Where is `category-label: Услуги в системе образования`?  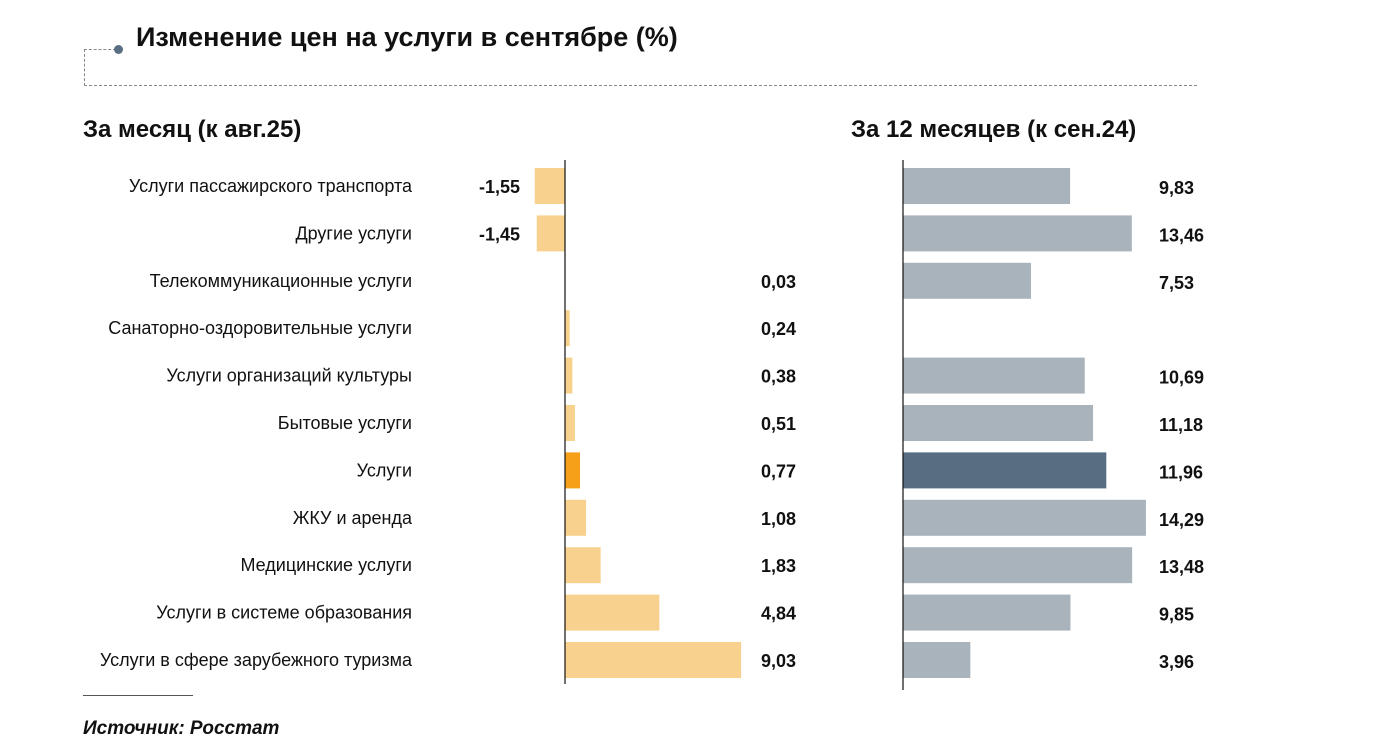
category-label: Услуги в системе образования is located at coordinates (284, 613).